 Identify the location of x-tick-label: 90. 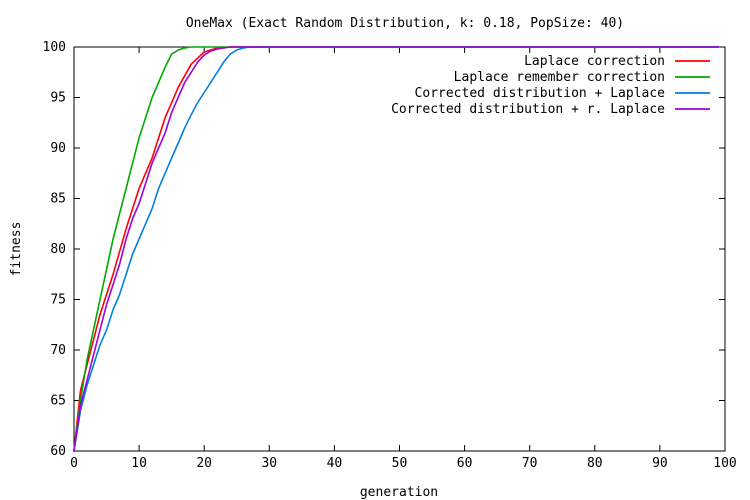
(660, 463).